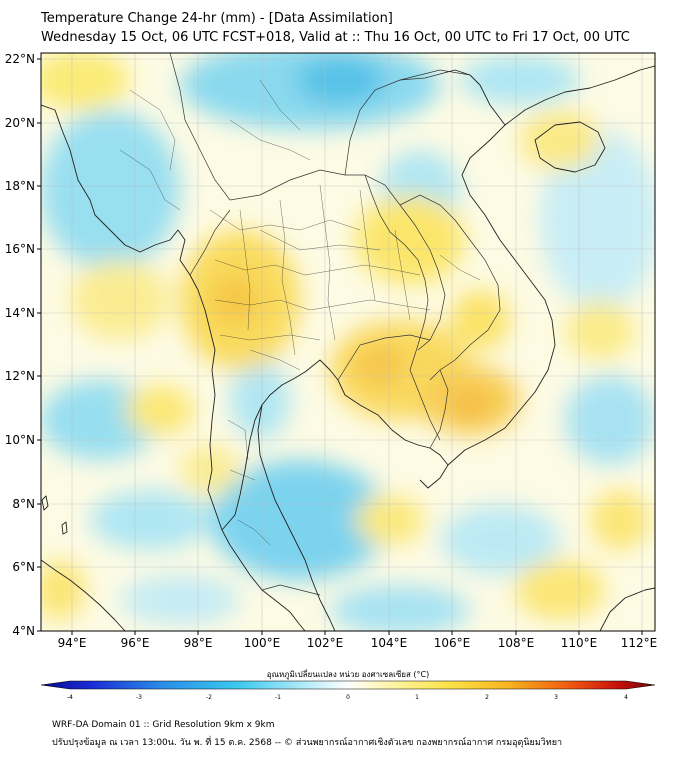 This screenshot has height=760, width=676. What do you see at coordinates (20, 123) in the screenshot?
I see `lat-label: 20°N` at bounding box center [20, 123].